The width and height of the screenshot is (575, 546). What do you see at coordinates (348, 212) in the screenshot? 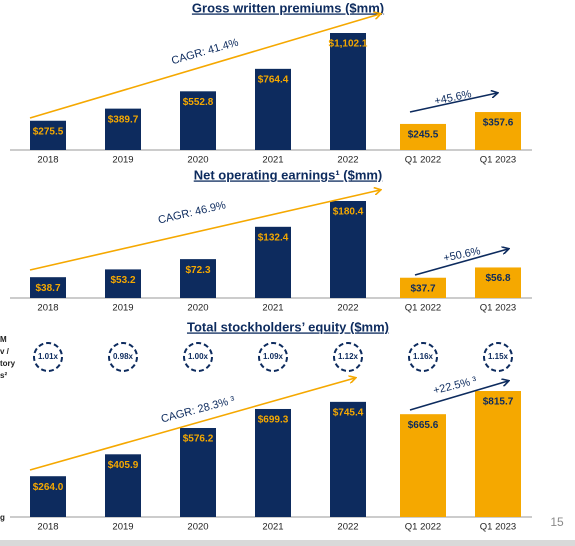
I see `value-label: $180.4` at bounding box center [348, 212].